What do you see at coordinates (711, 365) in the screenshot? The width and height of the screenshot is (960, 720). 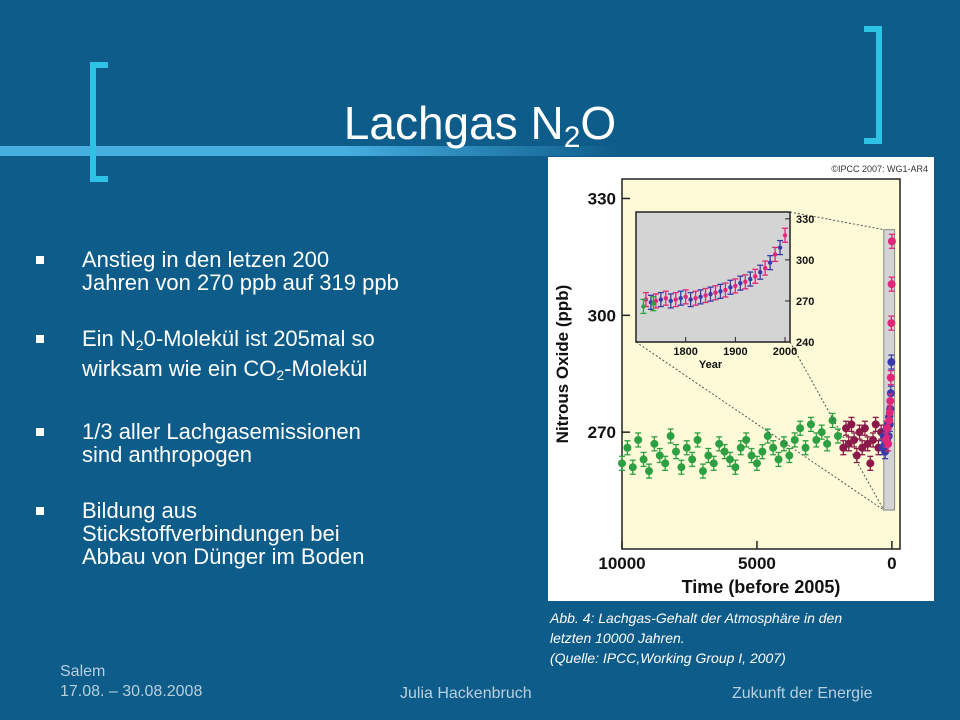 I see `inset-x-axis-label: Year` at bounding box center [711, 365].